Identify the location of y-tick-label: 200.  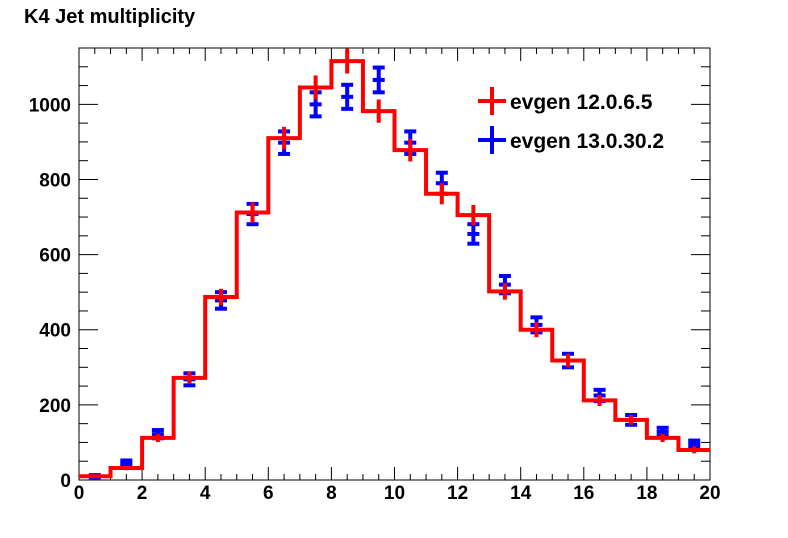
(55, 406).